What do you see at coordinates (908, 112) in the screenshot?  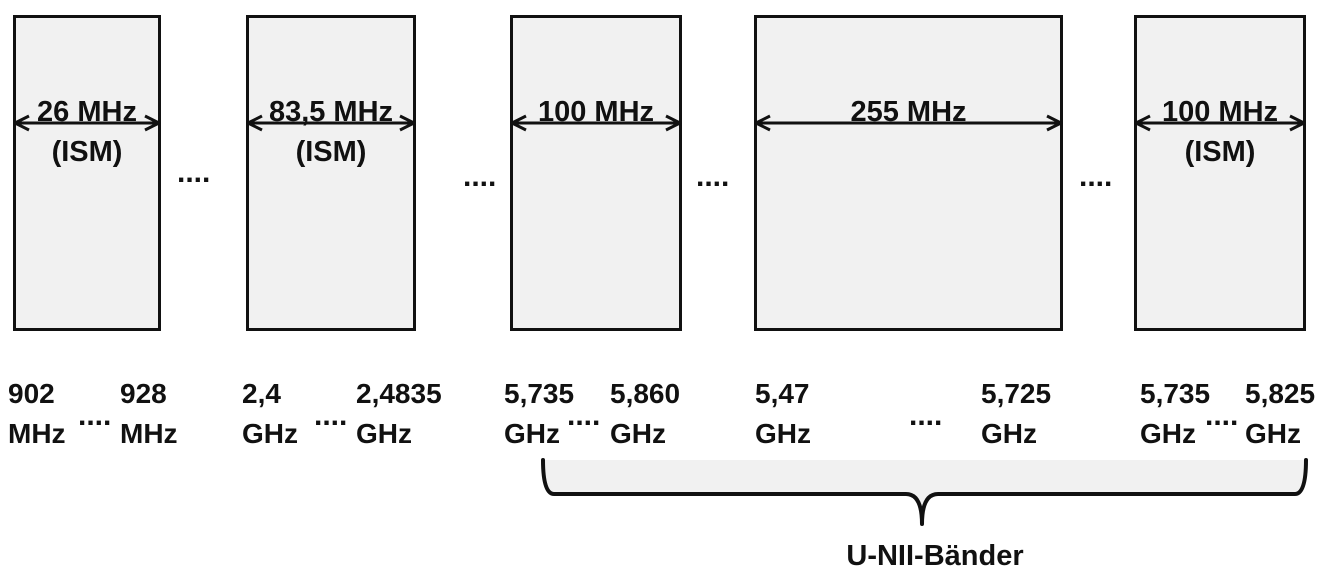 I see `band-width-label: 255 MHz` at bounding box center [908, 112].